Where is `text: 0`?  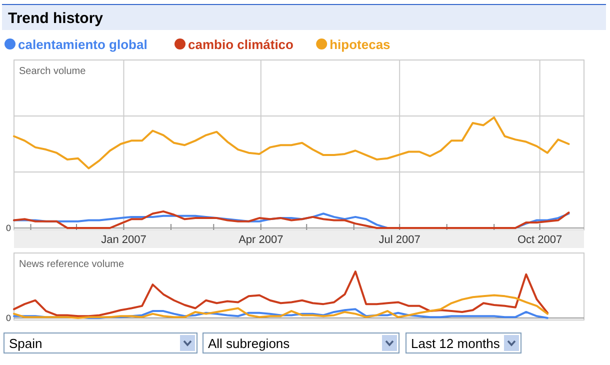
text: 0 is located at coordinates (8, 228).